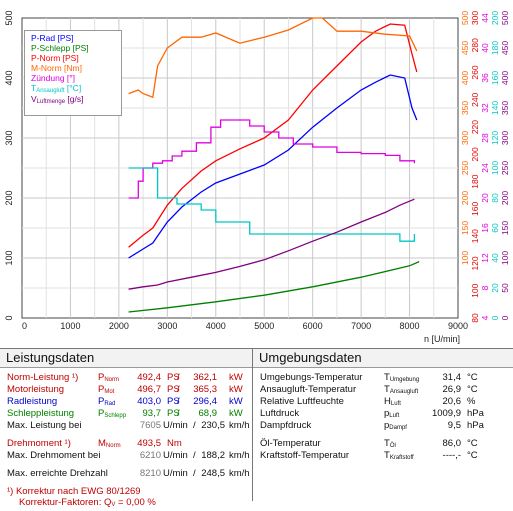 The width and height of the screenshot is (513, 511). I want to click on y-tick-label-temperature: 100, so click(495, 168).